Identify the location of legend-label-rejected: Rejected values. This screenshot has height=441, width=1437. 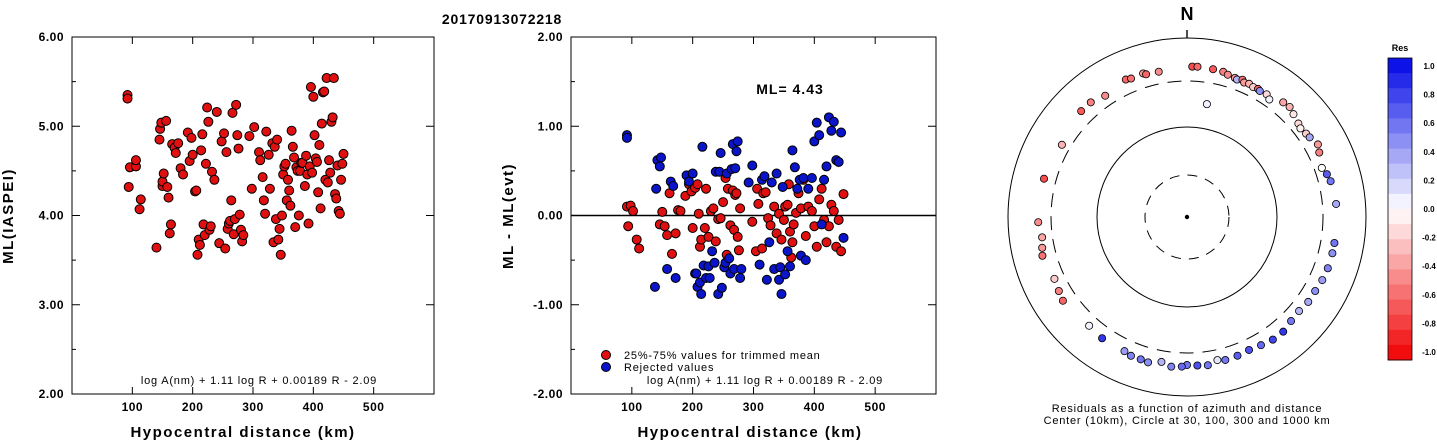
(669, 368).